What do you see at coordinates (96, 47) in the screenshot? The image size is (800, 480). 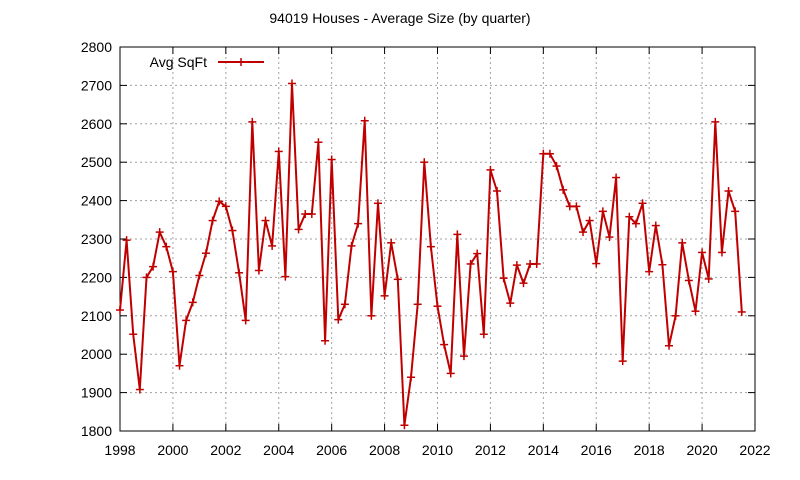 I see `y-tick-label: 2800` at bounding box center [96, 47].